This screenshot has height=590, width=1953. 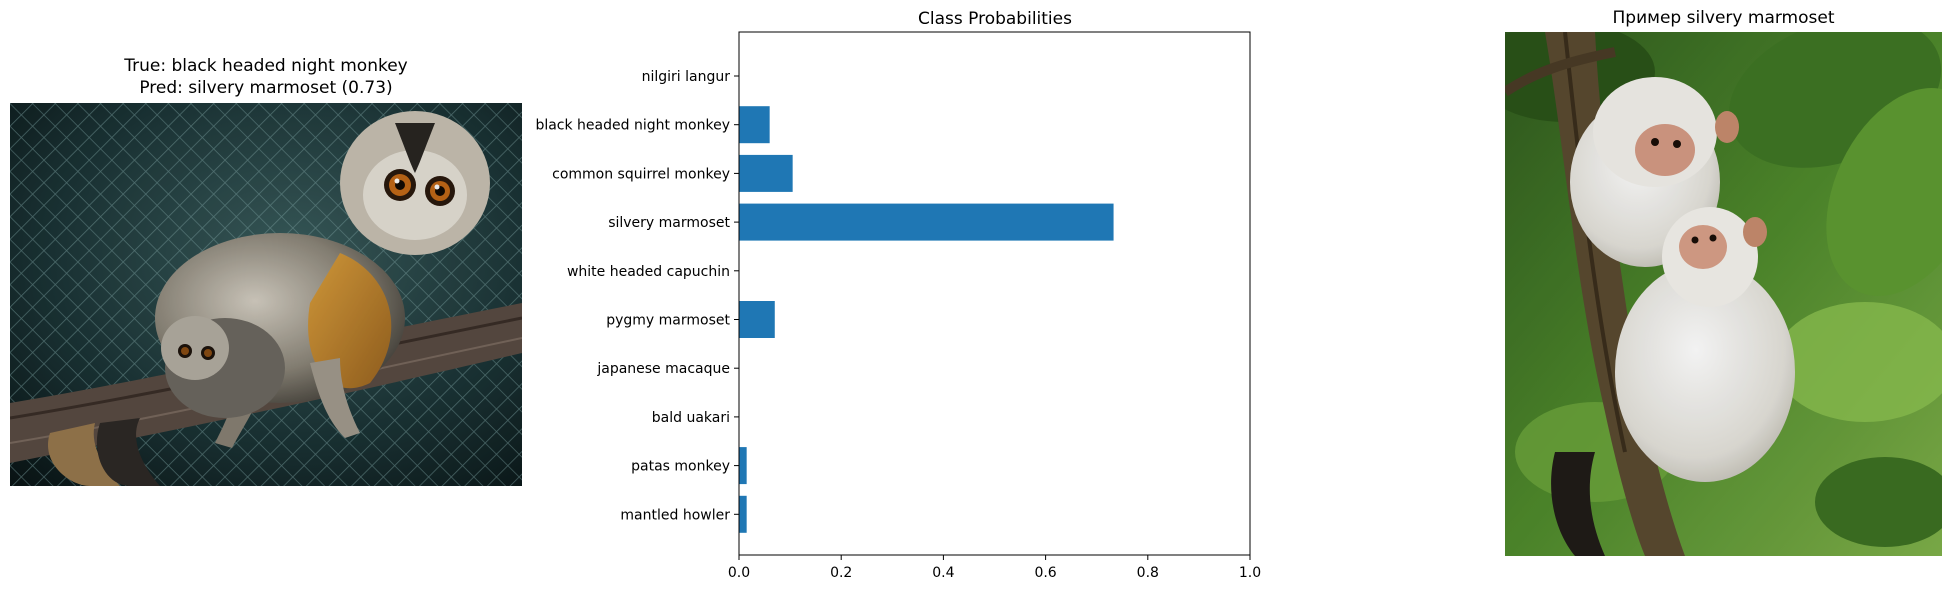 I want to click on right-title: Пример silvery marmoset, so click(x=1723, y=18).